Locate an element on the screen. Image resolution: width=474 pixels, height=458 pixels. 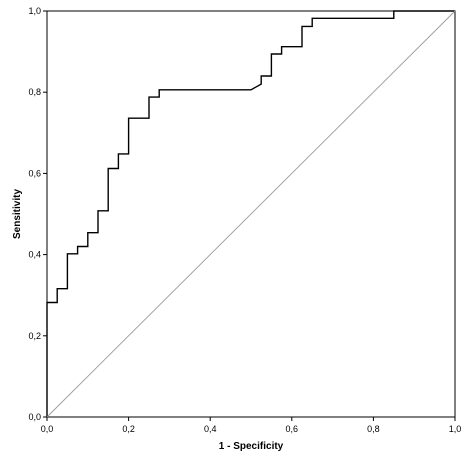
y-tick-label: 0,2 is located at coordinates (34, 336).